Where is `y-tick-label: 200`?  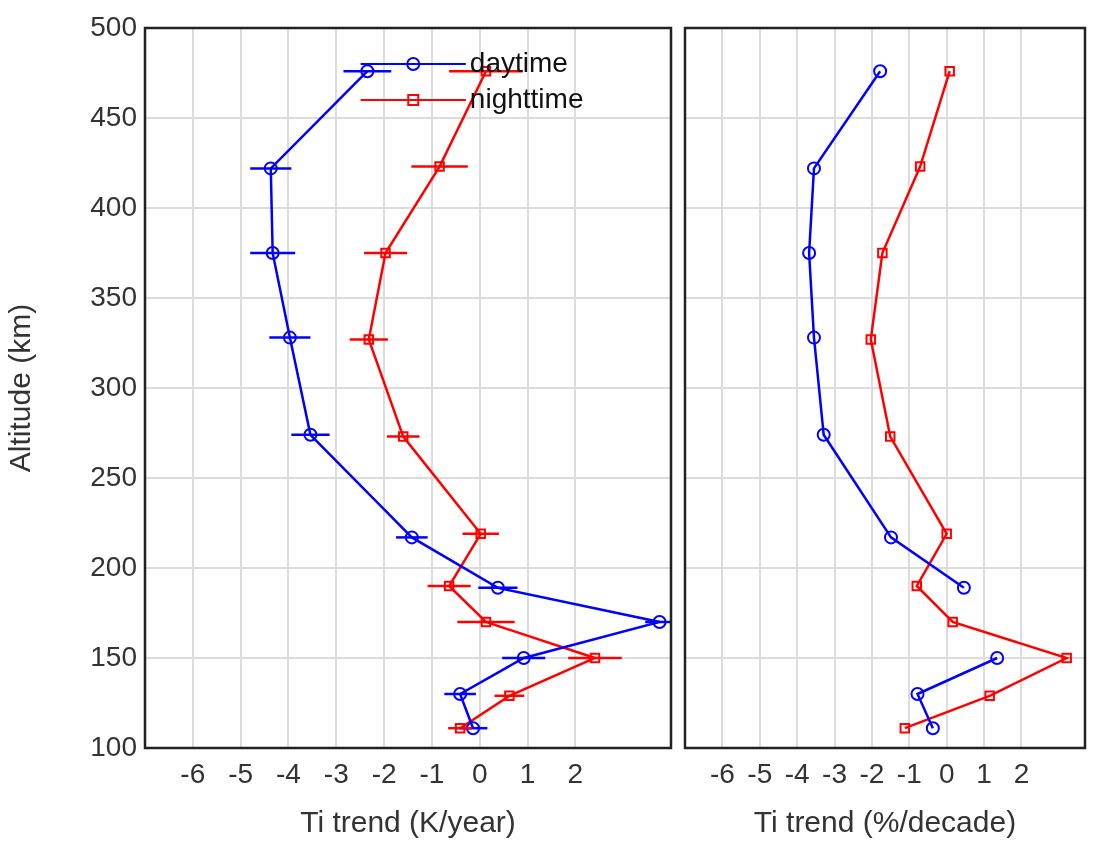
y-tick-label: 200 is located at coordinates (113, 566).